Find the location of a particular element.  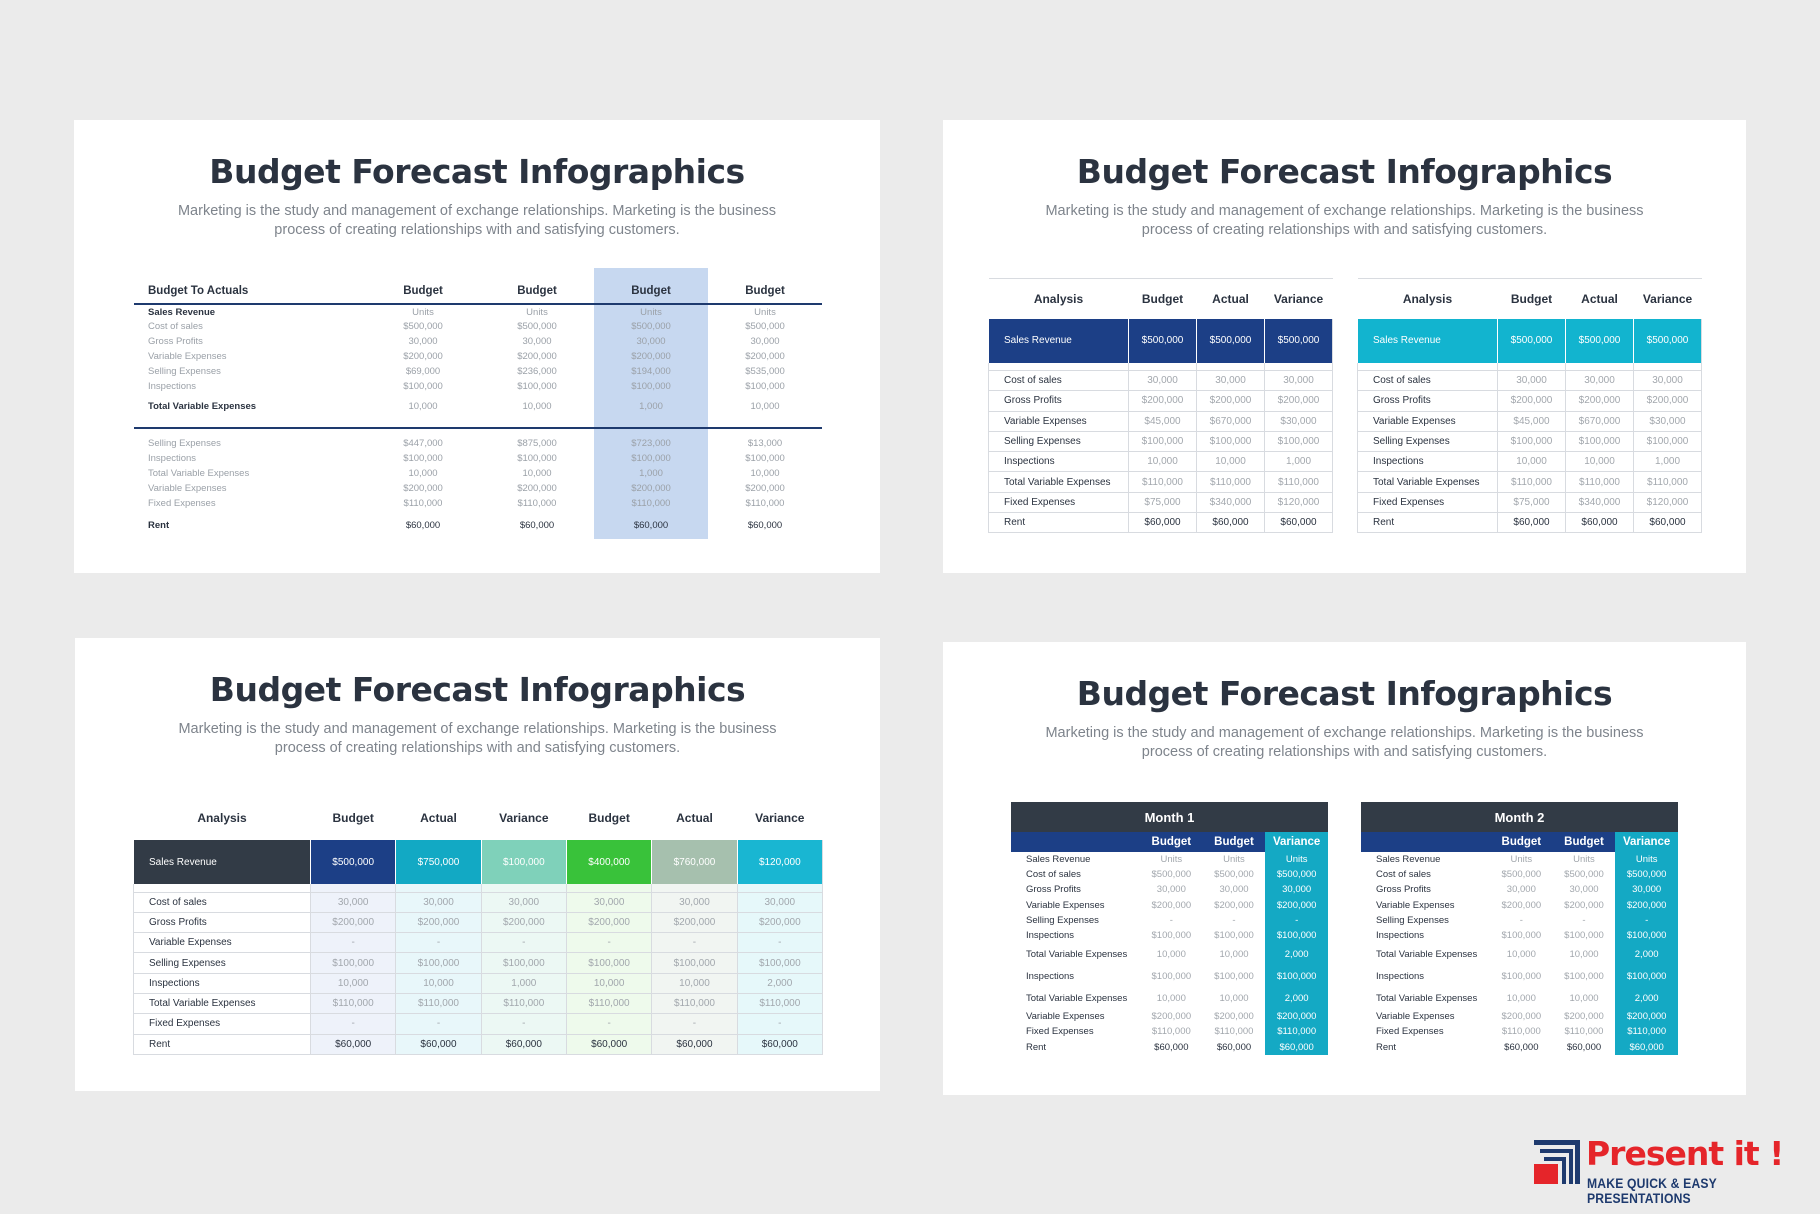

sales-revenue-row: Sales Revenue $500,000 $500,000 $500,000 is located at coordinates (1529, 340).